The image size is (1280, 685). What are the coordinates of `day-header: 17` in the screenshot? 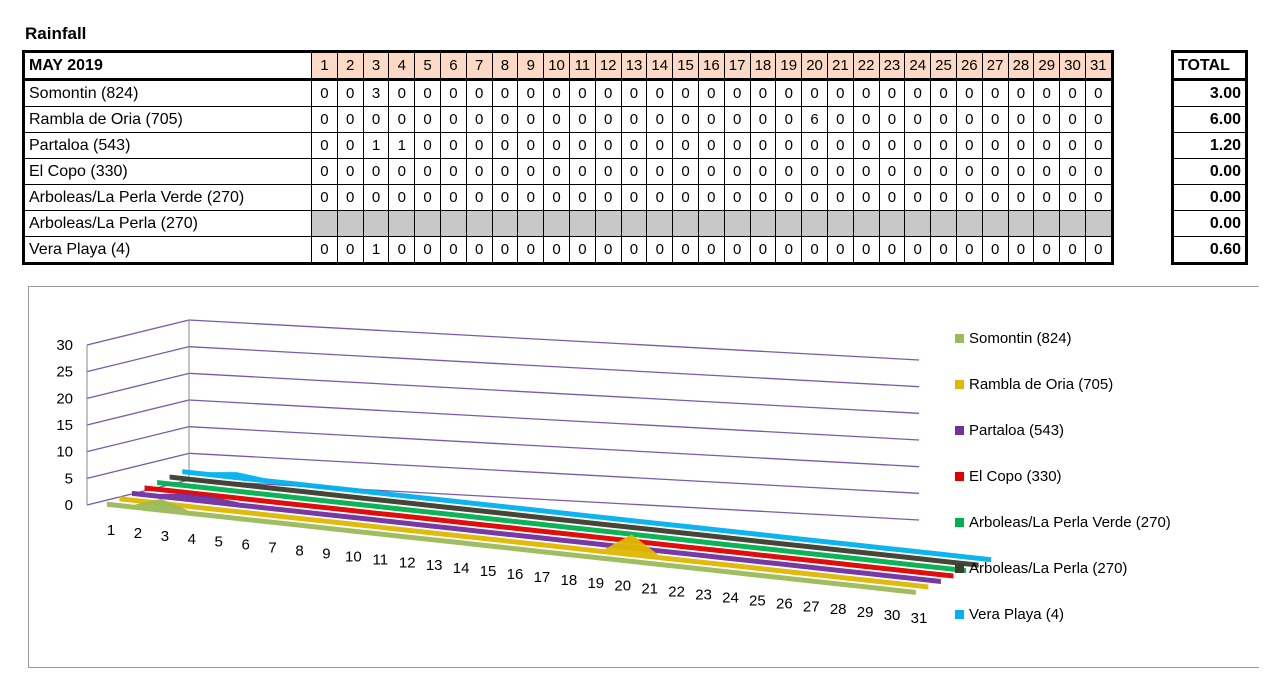 It's located at (737, 66).